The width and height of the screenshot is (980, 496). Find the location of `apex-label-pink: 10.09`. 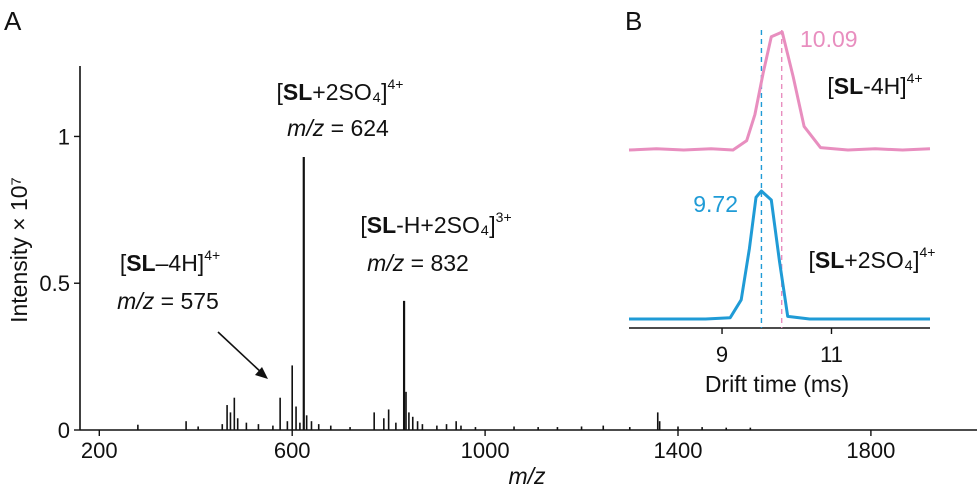

apex-label-pink: 10.09 is located at coordinates (829, 39).